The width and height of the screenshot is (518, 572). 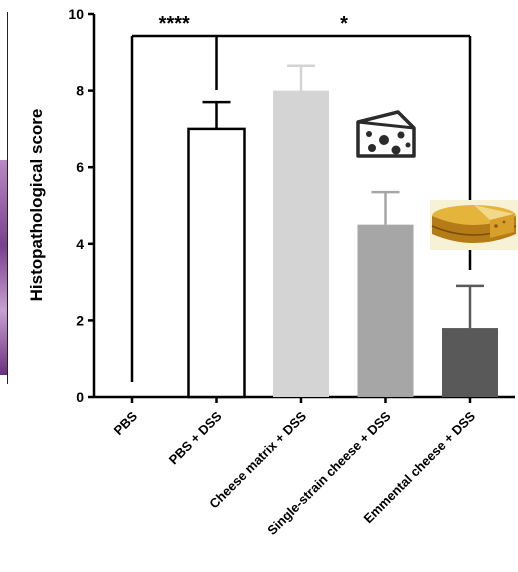 What do you see at coordinates (36, 205) in the screenshot?
I see `y-axis-label: Histopathological score` at bounding box center [36, 205].